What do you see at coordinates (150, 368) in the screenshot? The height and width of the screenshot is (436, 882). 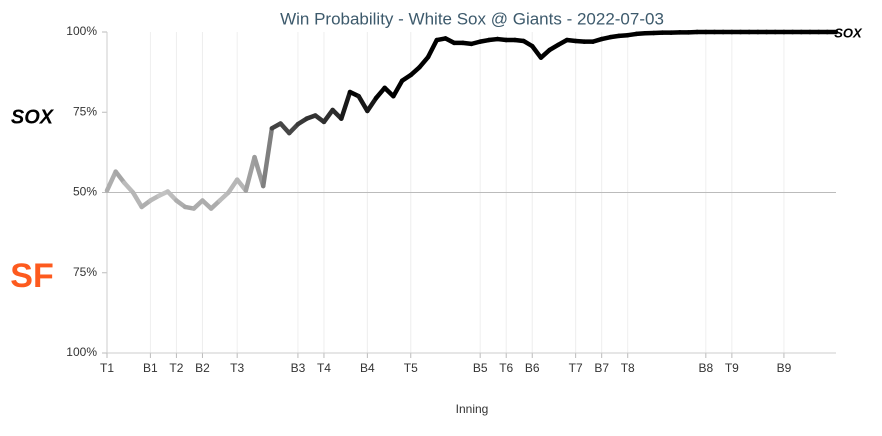 I see `x-tick-label: B1` at bounding box center [150, 368].